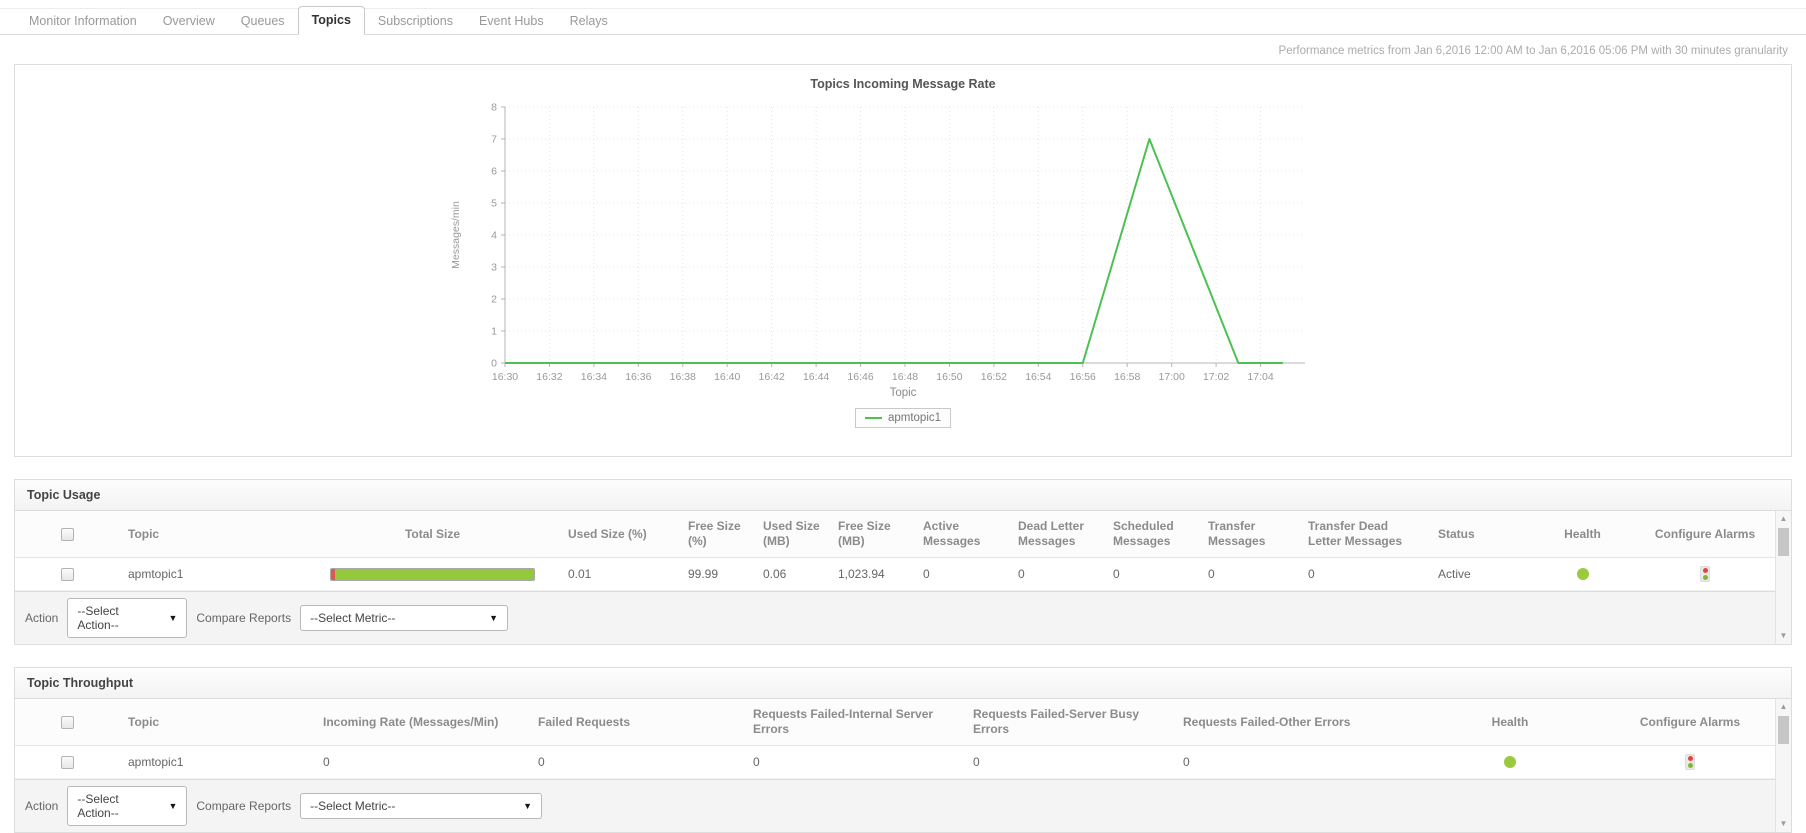  What do you see at coordinates (1365, 534) in the screenshot?
I see `col-transfer-dead-letter-messages: Transfer Dead Letter Messages` at bounding box center [1365, 534].